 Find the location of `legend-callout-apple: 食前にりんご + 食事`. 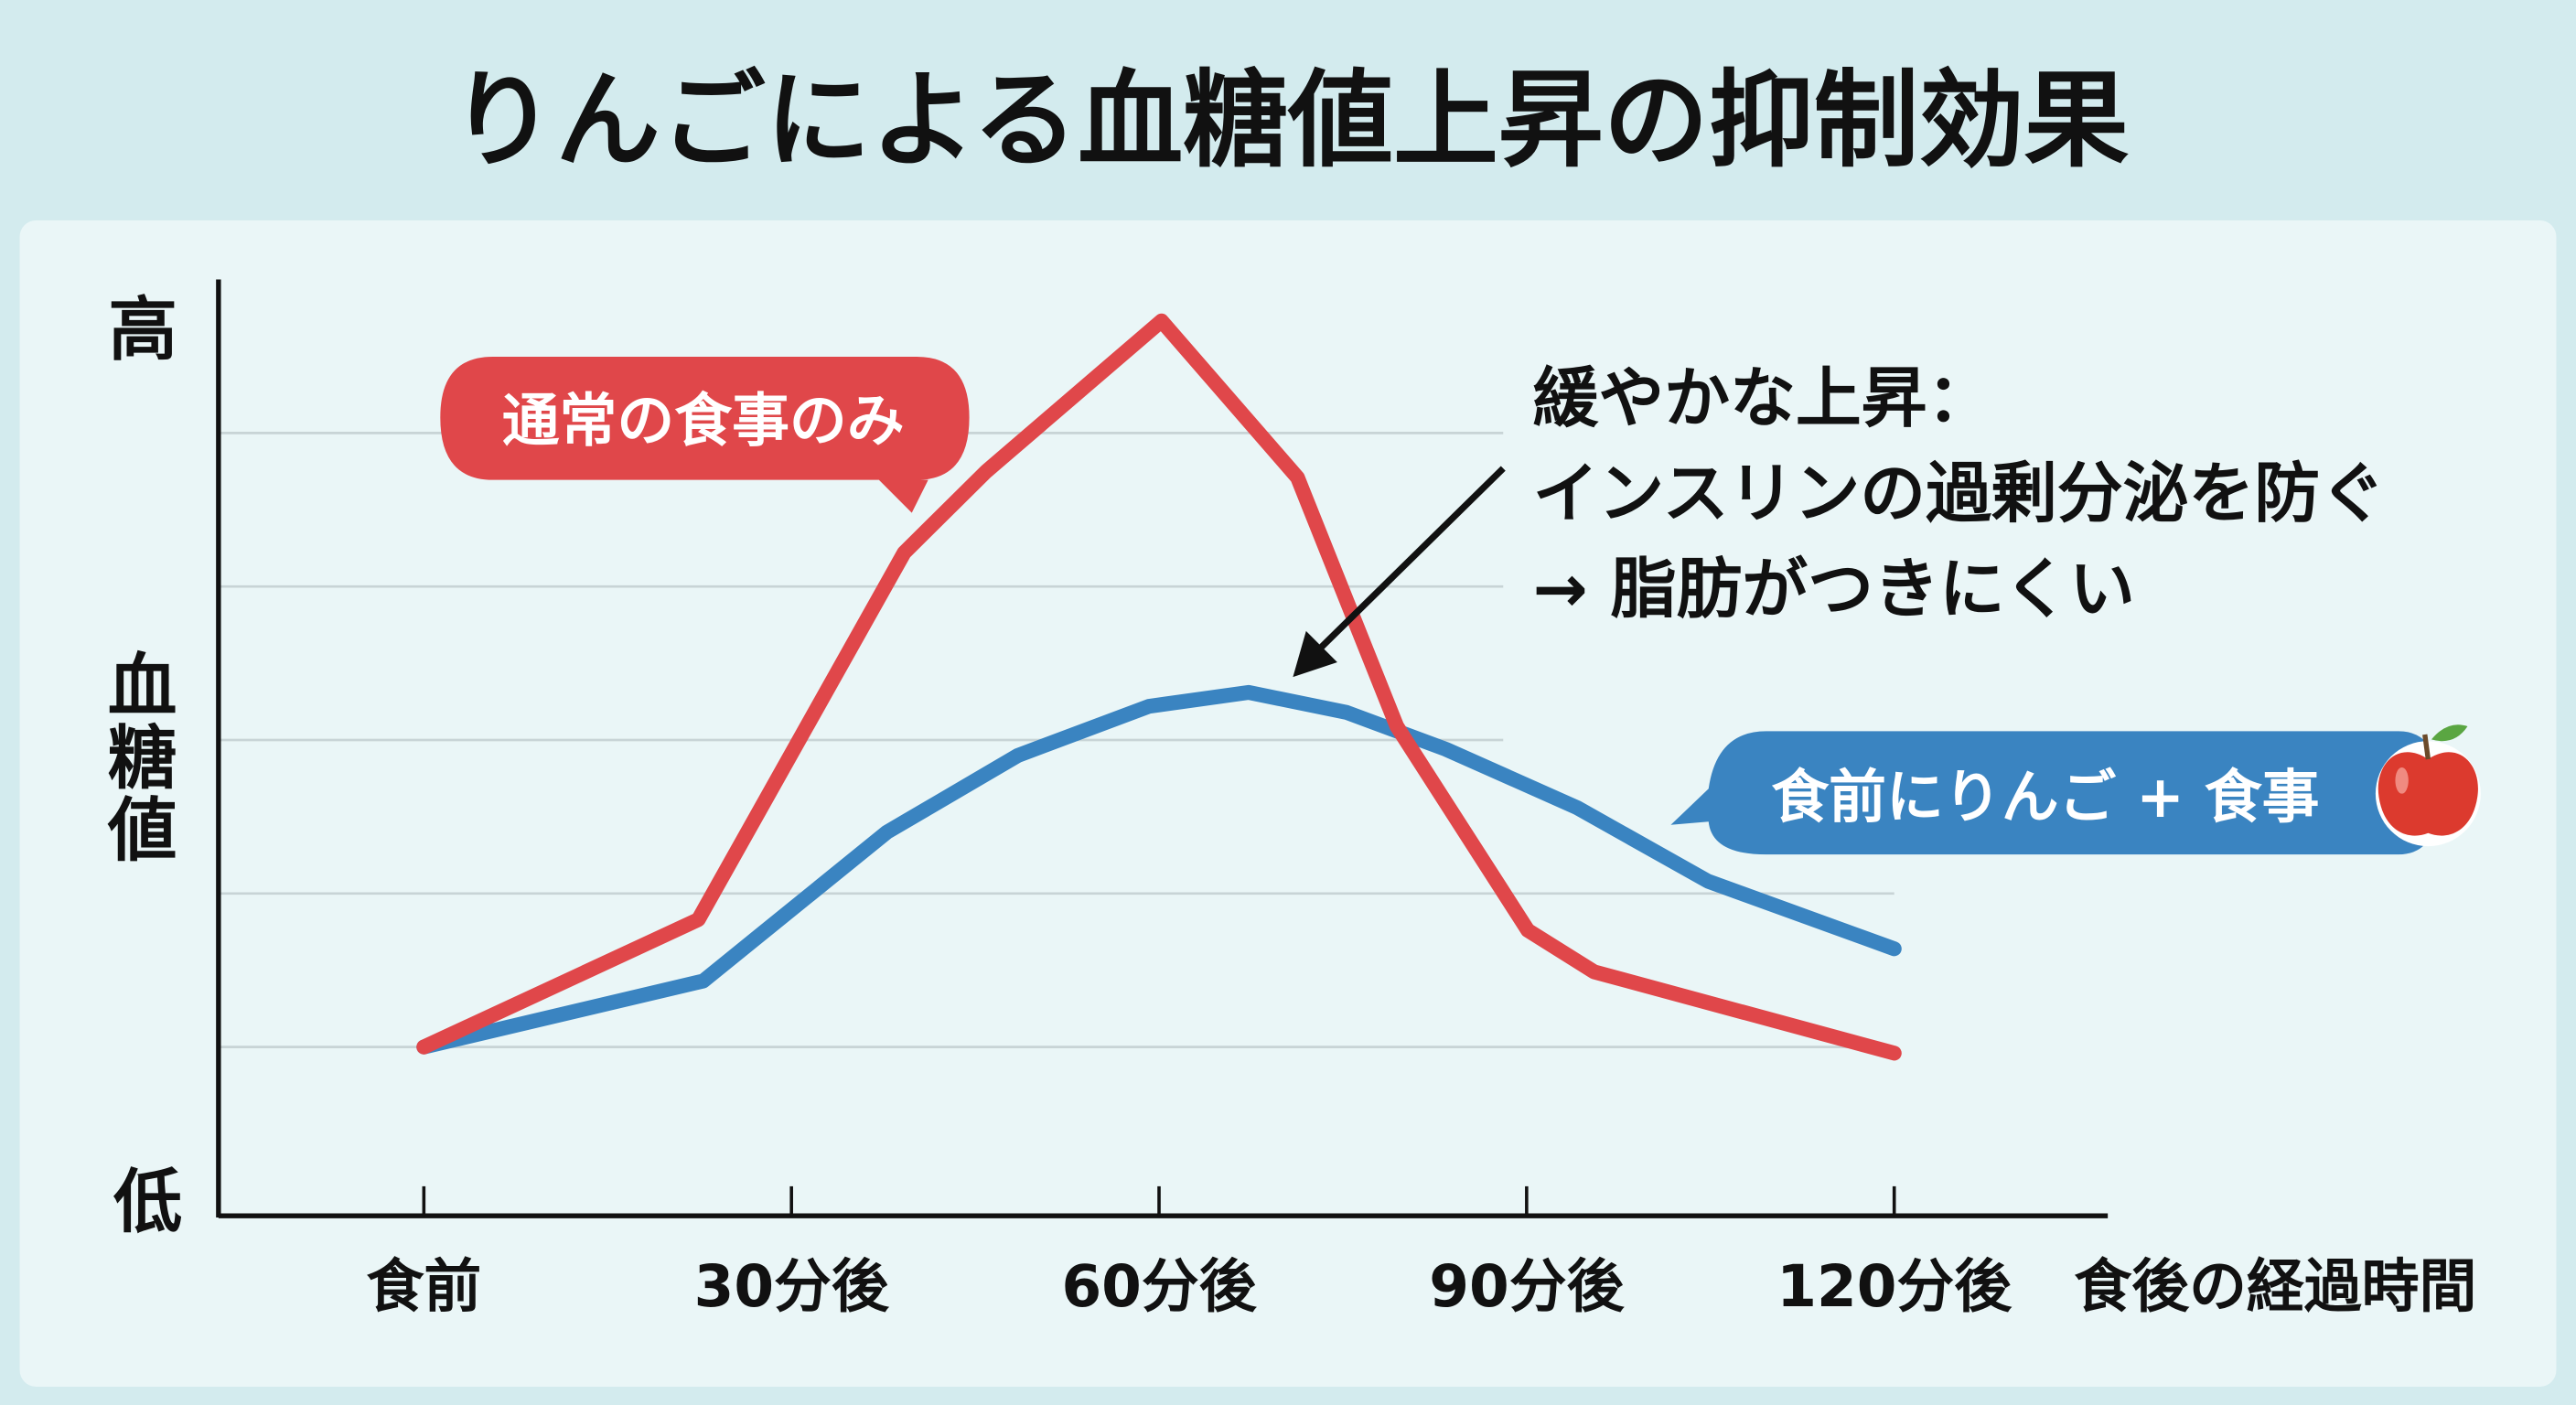

legend-callout-apple: 食前にりんご + 食事 is located at coordinates (2075, 790).